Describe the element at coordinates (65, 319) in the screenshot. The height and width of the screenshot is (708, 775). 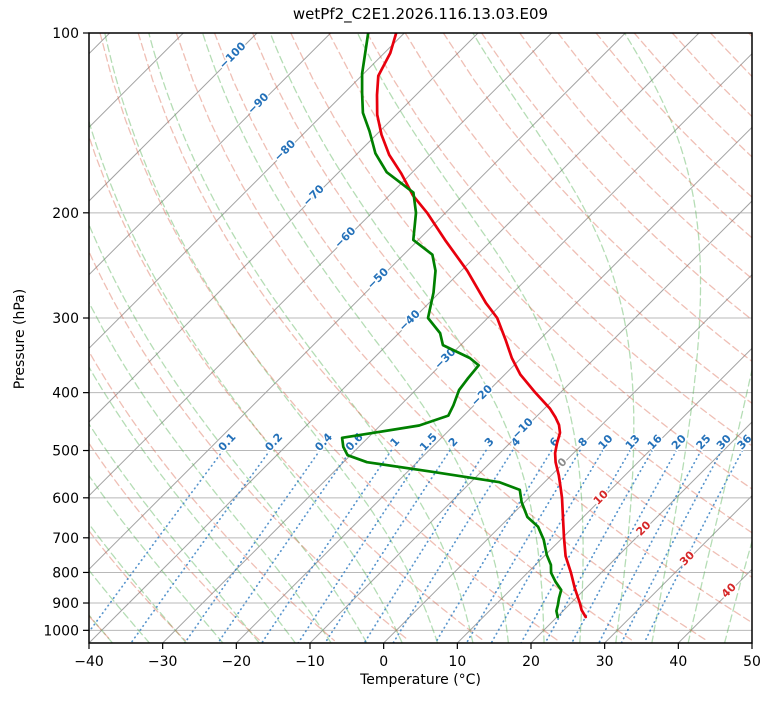
I see `svg-text: 300` at that location.